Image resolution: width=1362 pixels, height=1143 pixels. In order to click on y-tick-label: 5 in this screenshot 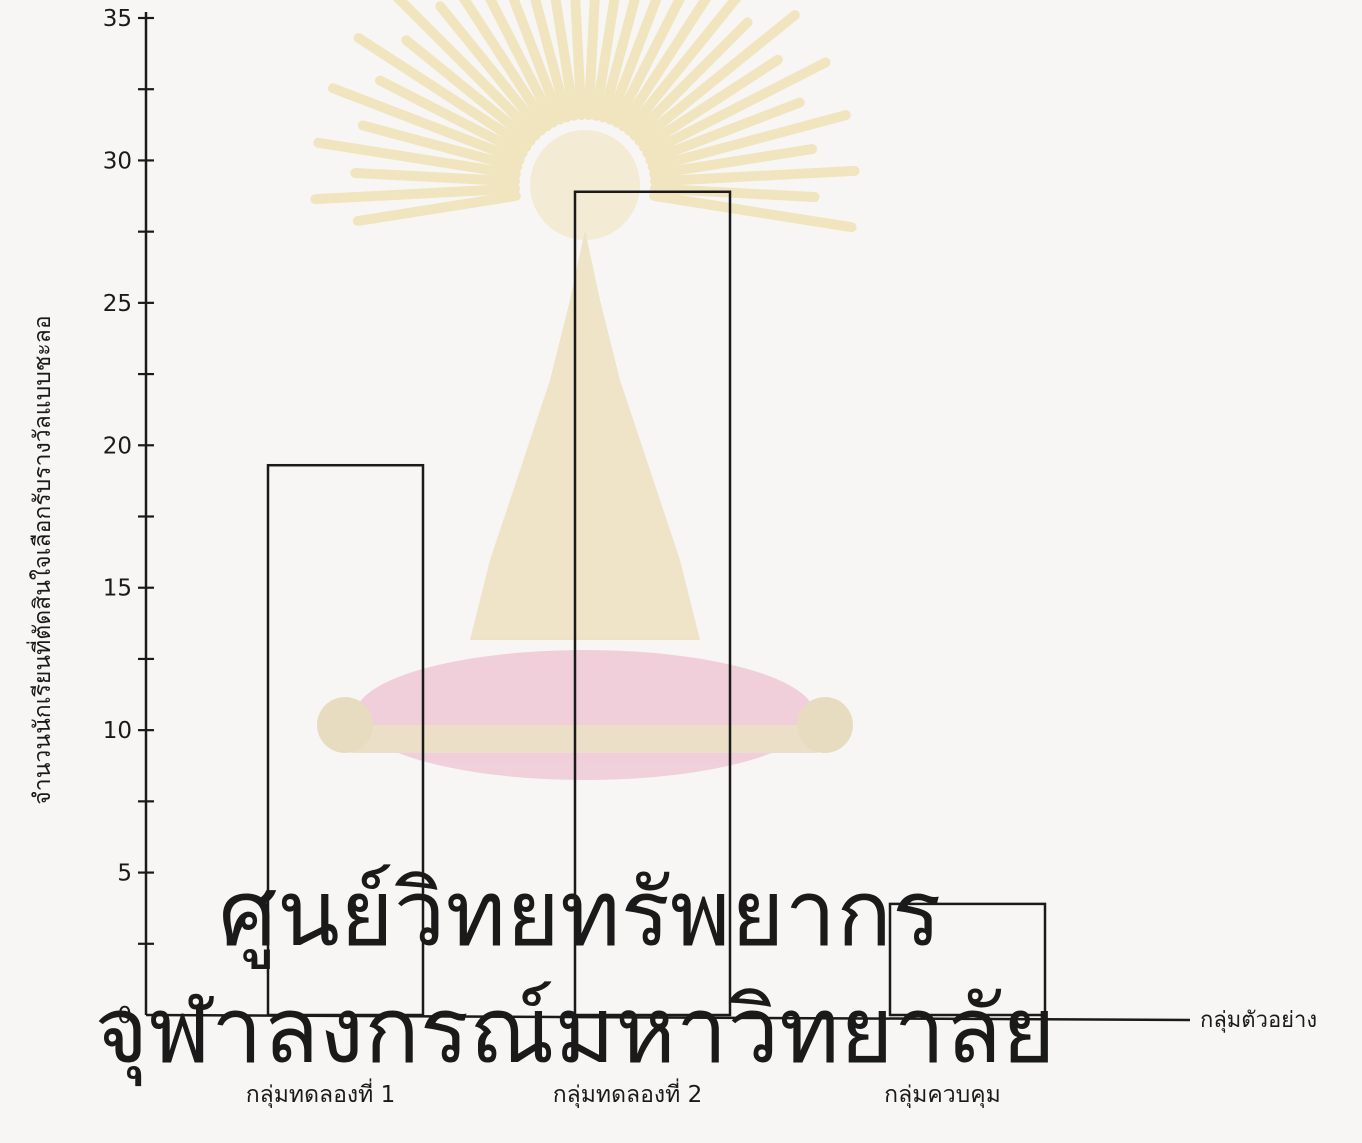, I will do `click(124, 874)`.